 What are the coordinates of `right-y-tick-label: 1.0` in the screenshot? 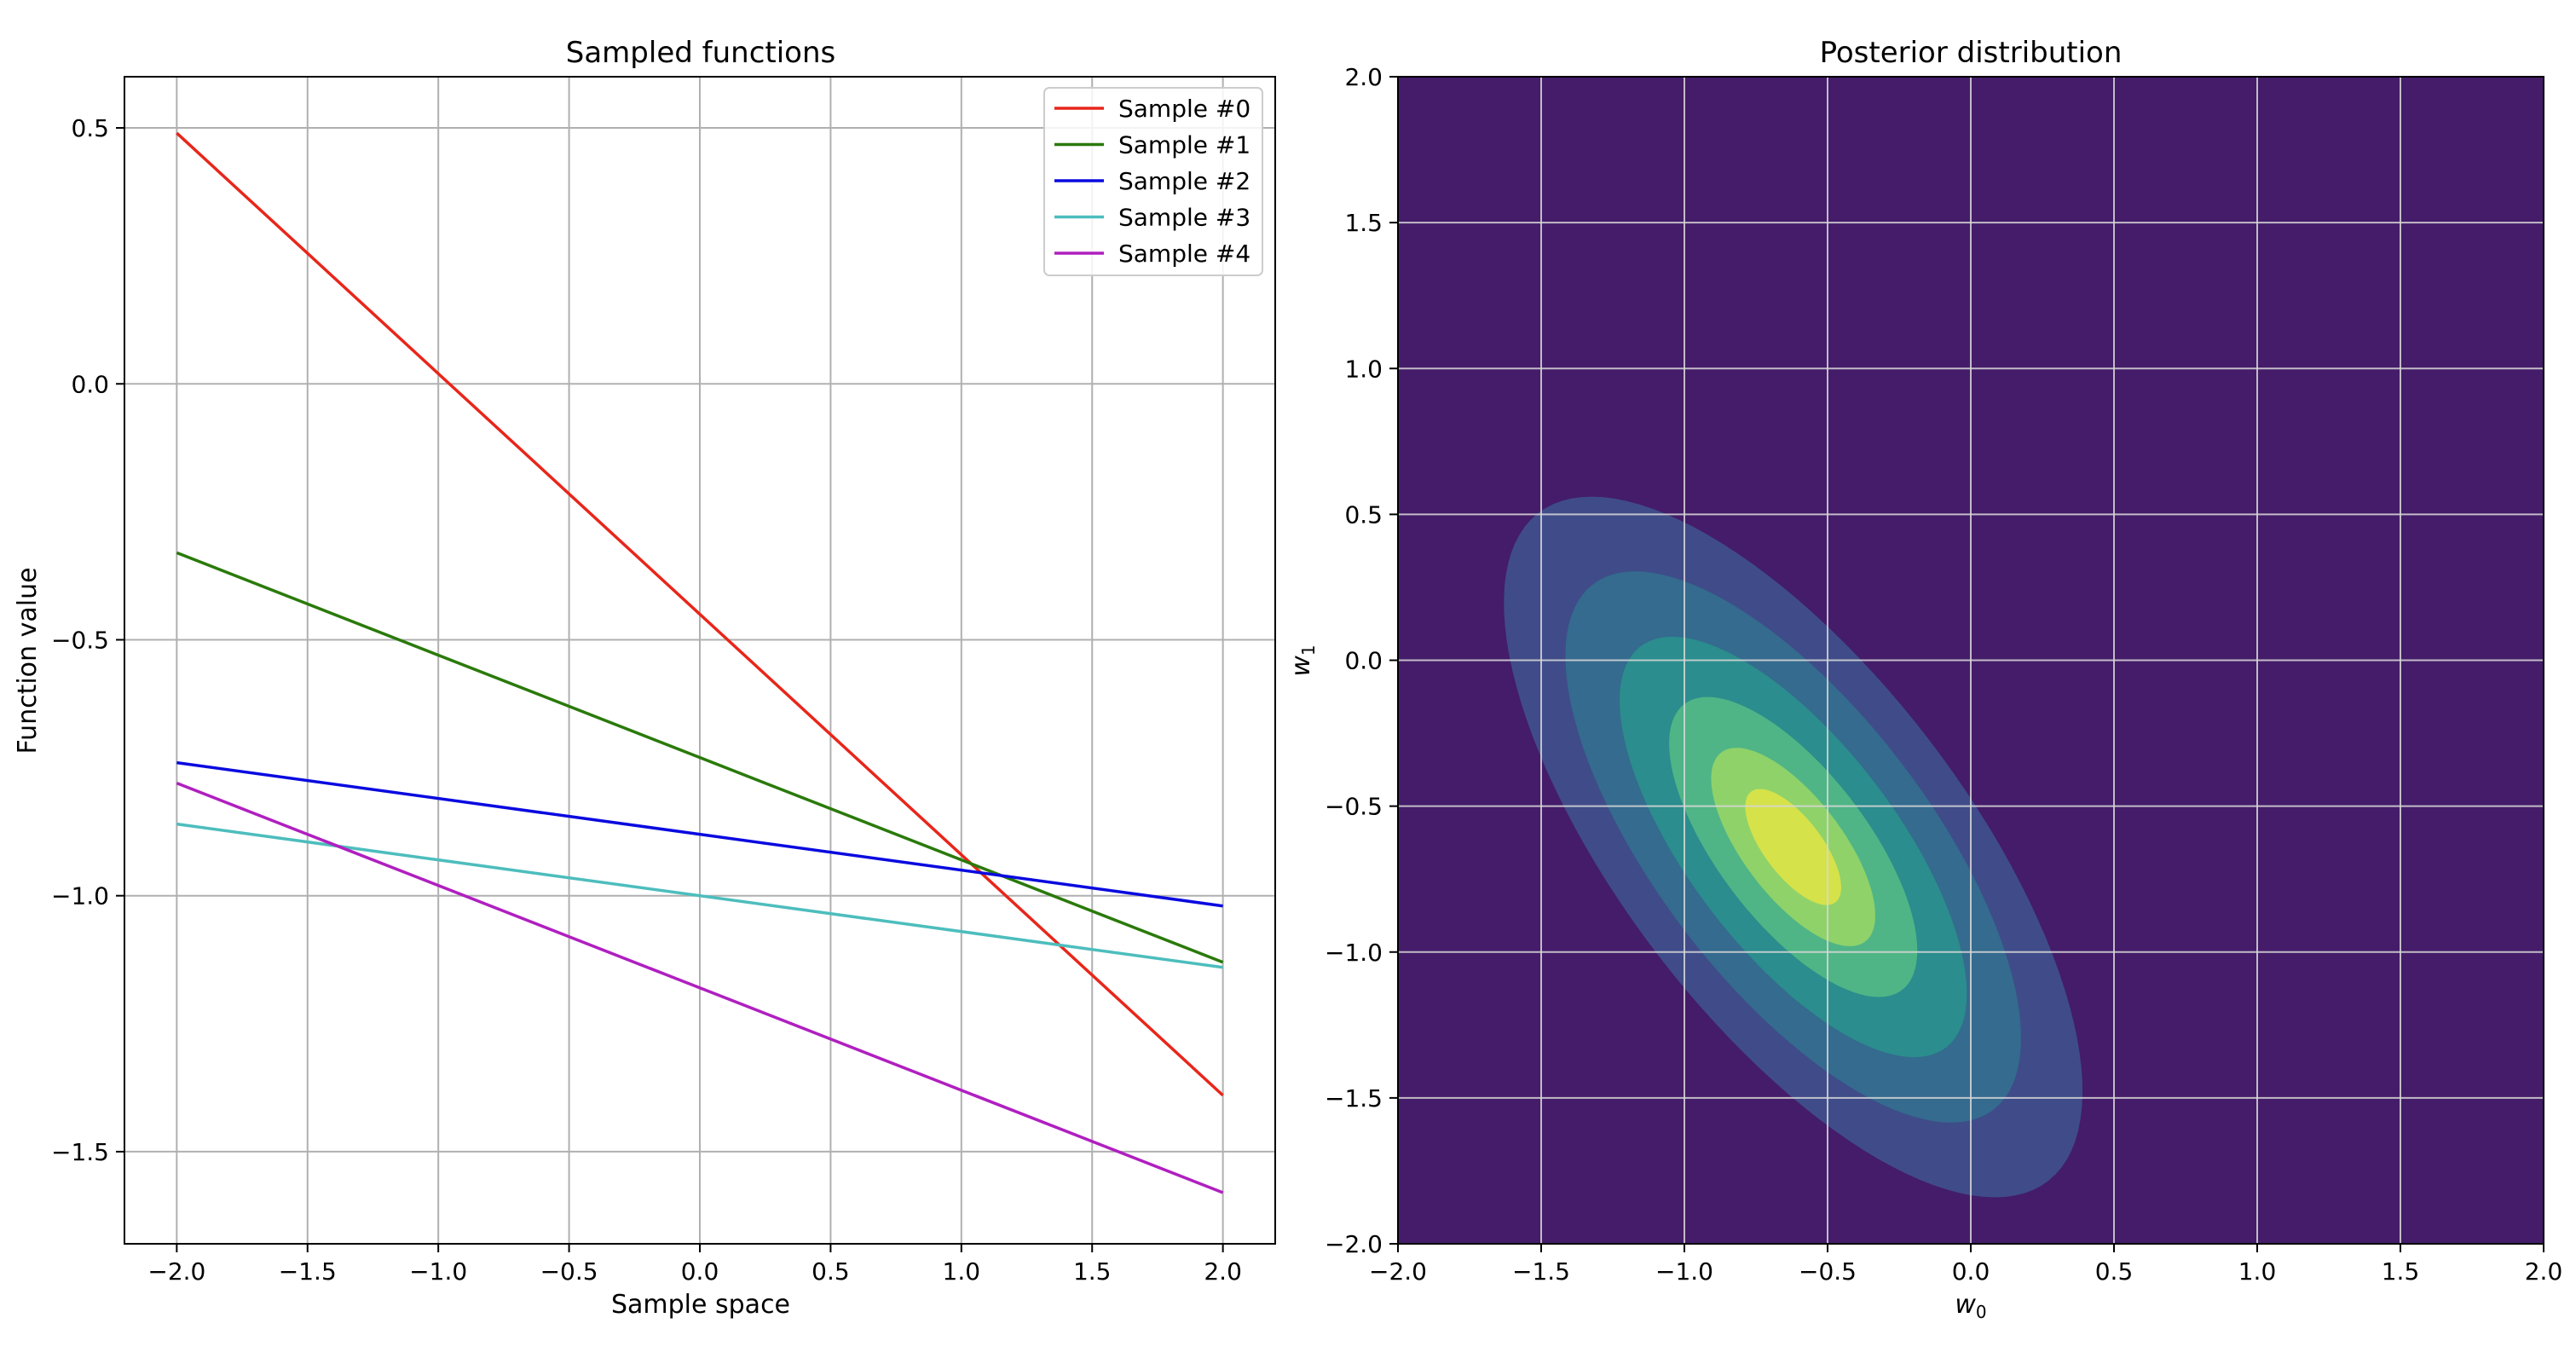 It's located at (1363, 369).